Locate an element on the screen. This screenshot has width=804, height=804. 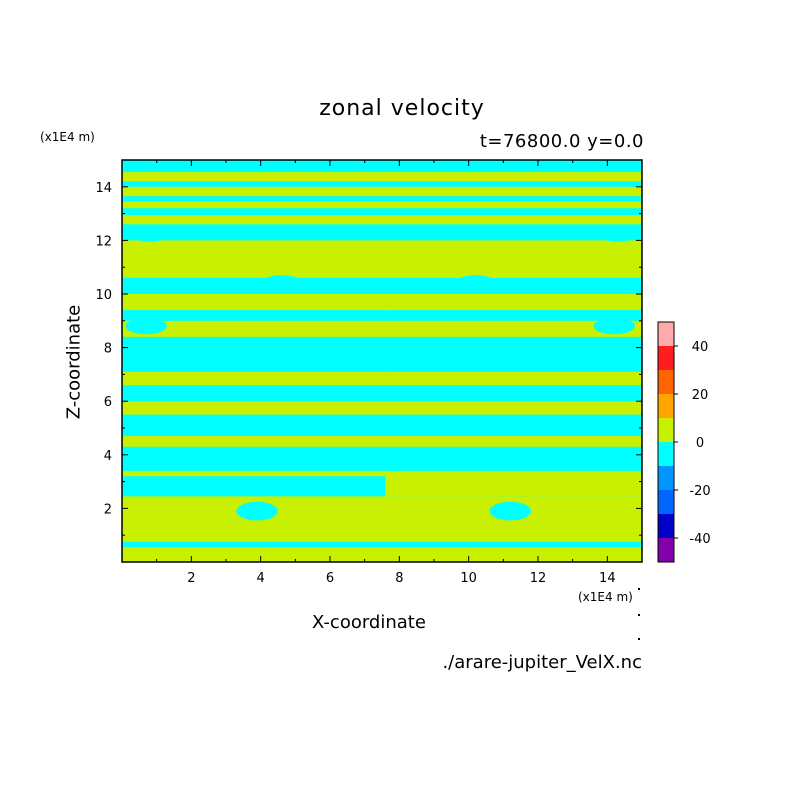
y-tick-label: 6 is located at coordinates (108, 402).